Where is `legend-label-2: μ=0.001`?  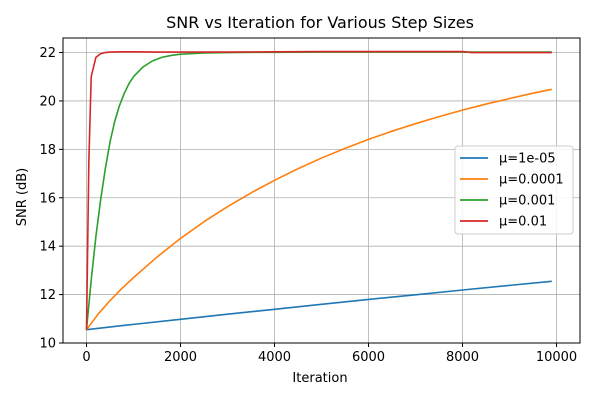
legend-label-2: μ=0.001 is located at coordinates (527, 201).